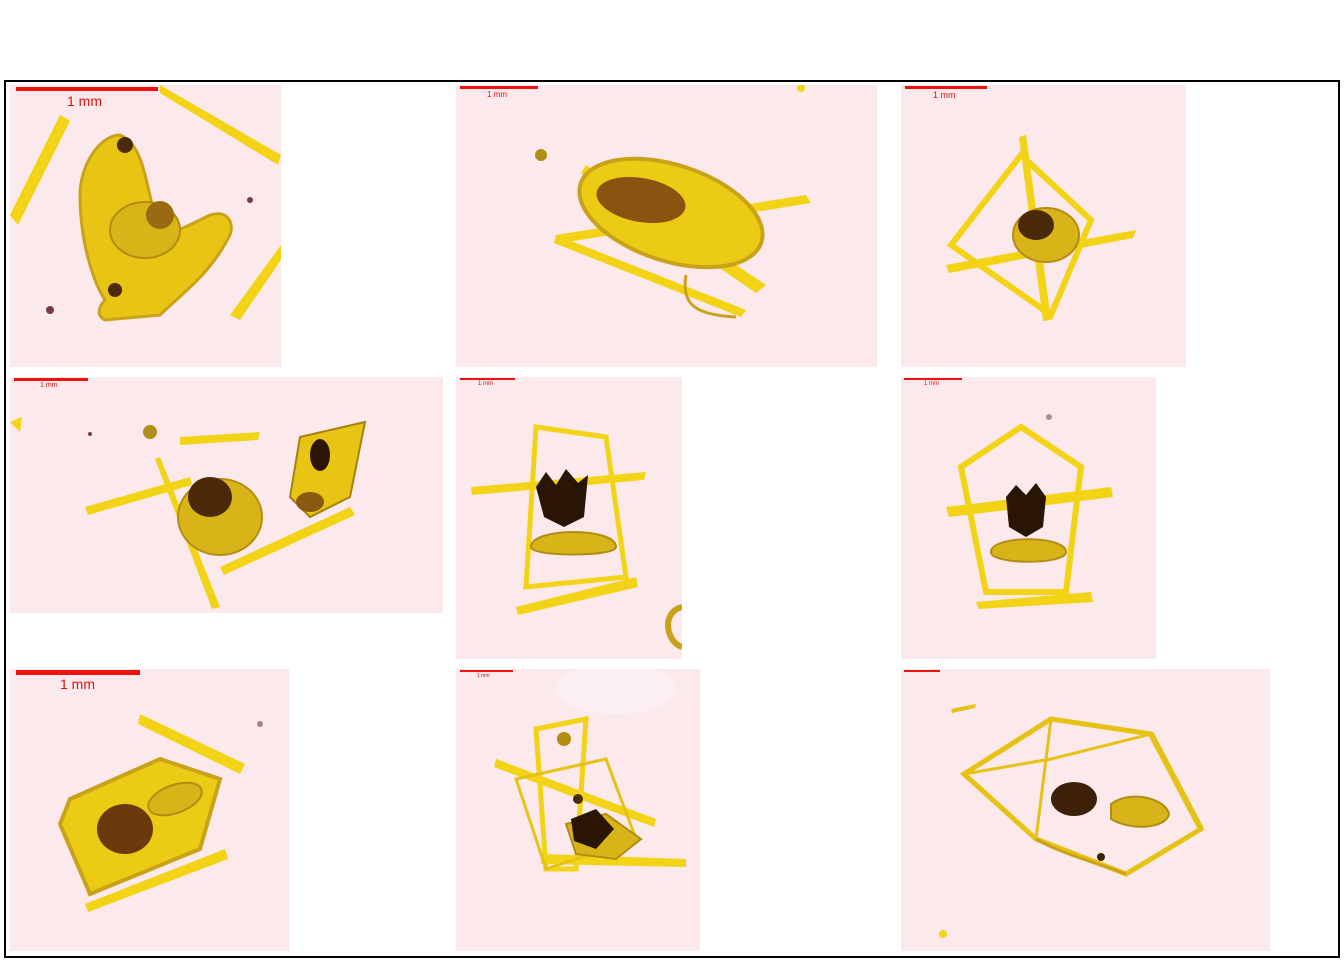  I want to click on specimen-panel-1: 1 mm, so click(145, 226).